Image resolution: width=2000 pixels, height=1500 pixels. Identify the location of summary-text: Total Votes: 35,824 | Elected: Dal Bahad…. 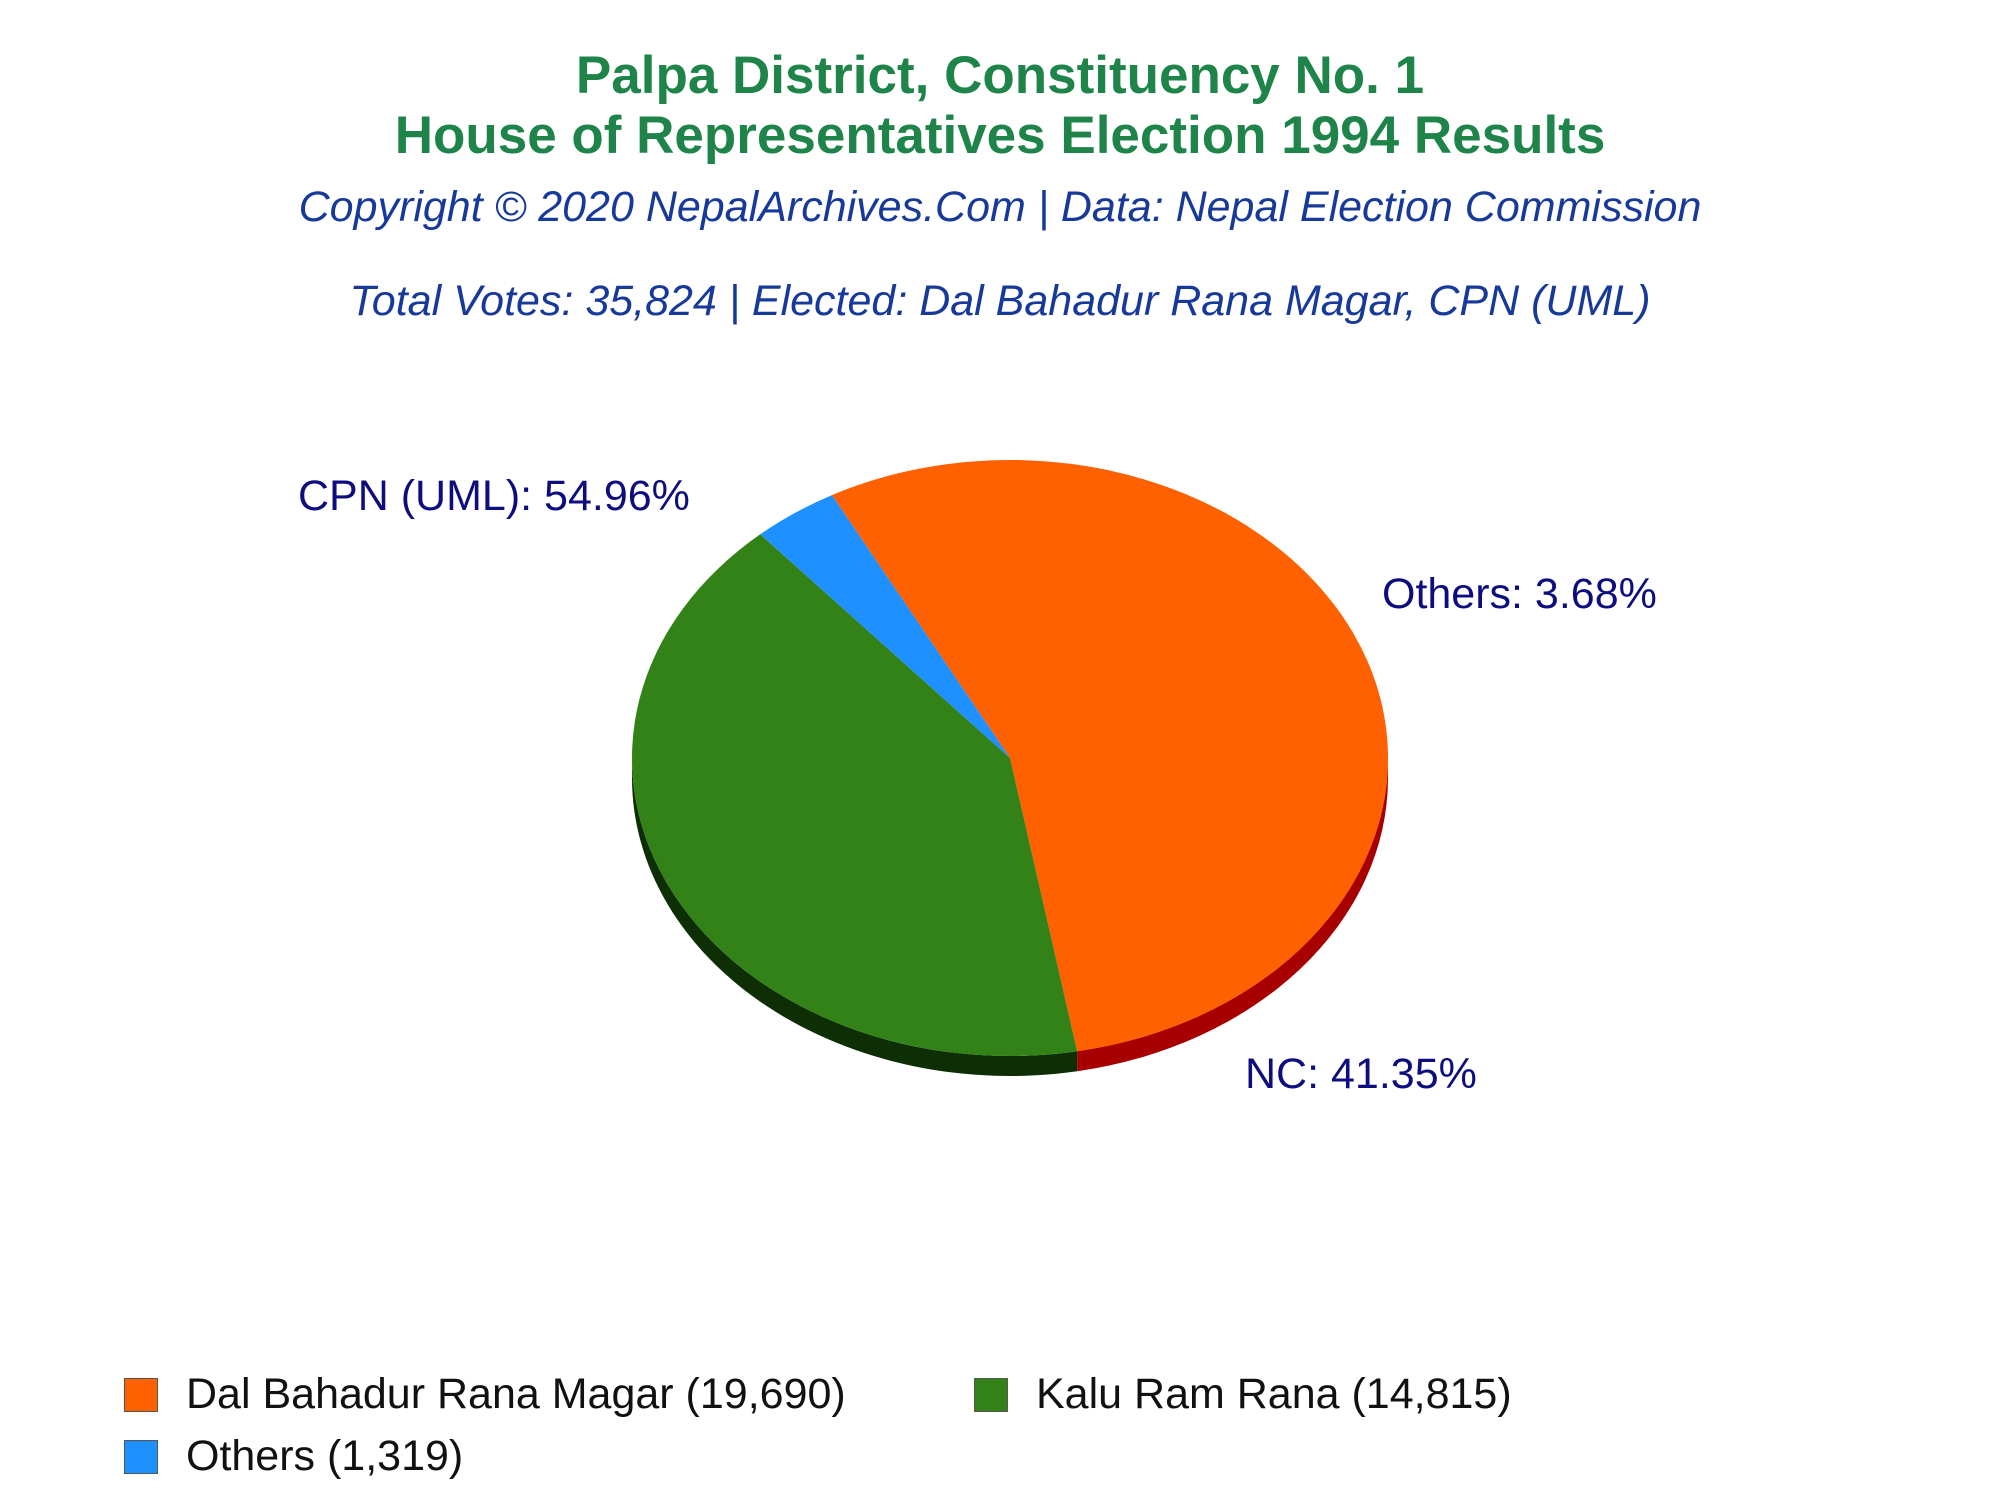
(1000, 301).